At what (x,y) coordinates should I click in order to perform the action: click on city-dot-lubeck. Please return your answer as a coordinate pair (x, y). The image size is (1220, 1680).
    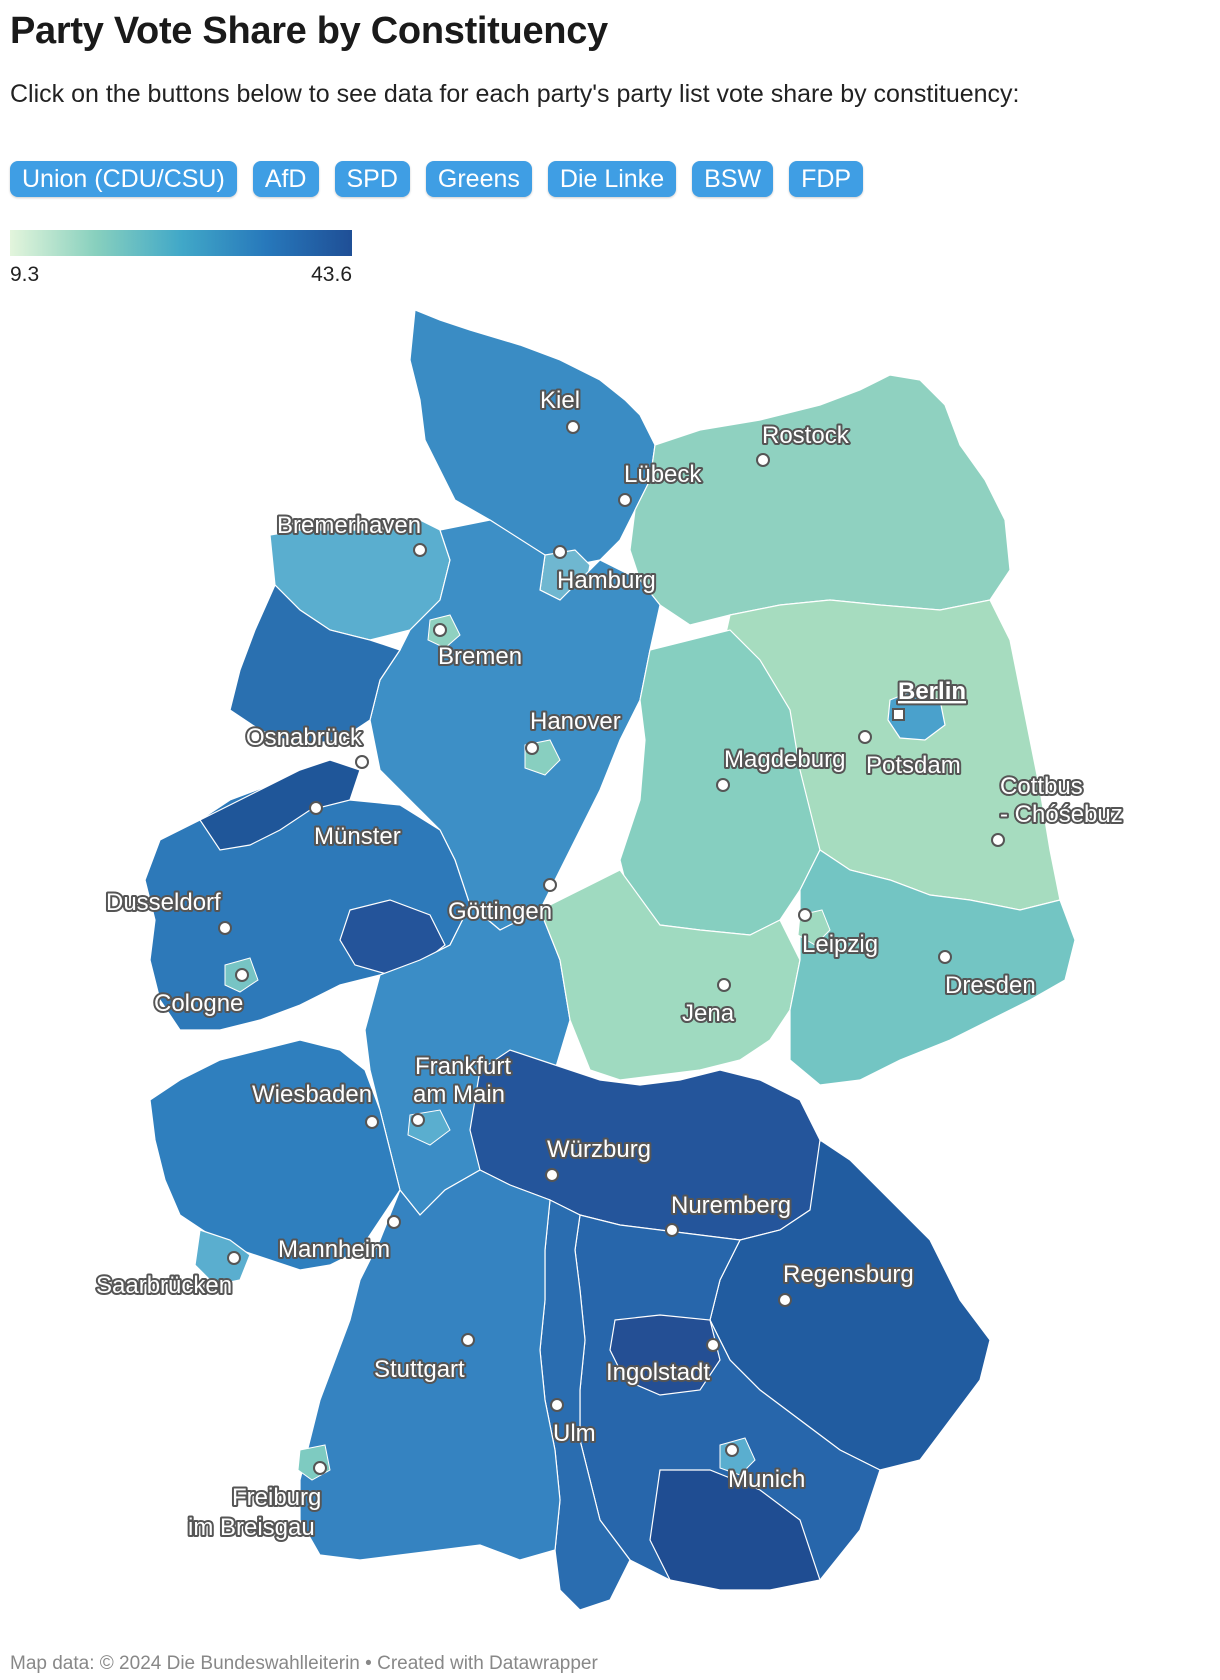
    Looking at the image, I should click on (625, 500).